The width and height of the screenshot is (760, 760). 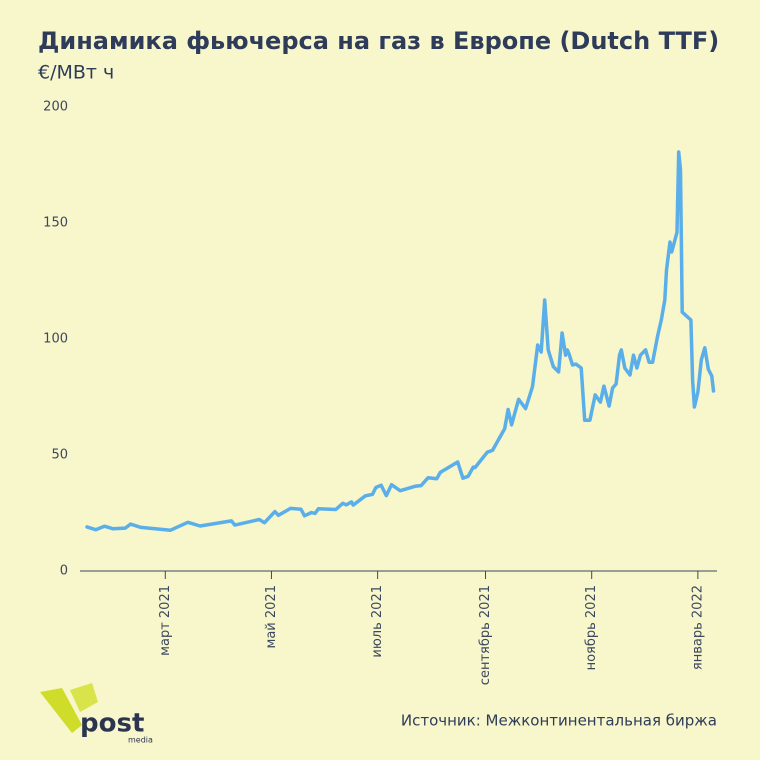 What do you see at coordinates (485, 635) in the screenshot?
I see `x-tick-label: сентябрь 2021` at bounding box center [485, 635].